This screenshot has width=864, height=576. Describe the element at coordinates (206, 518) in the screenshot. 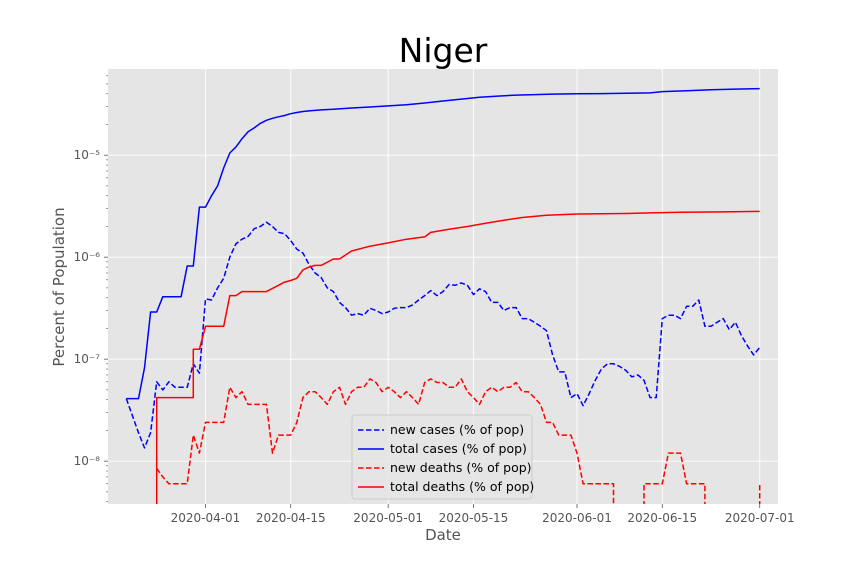

I see `x-tick-label: 2020-04-01` at that location.